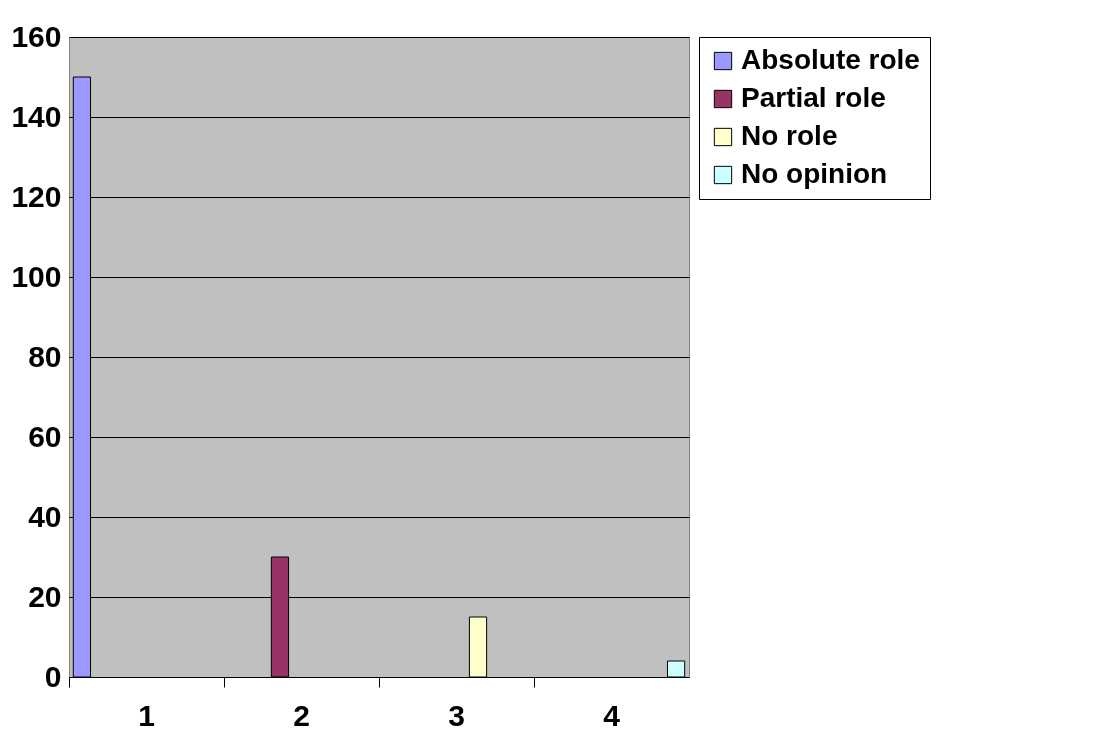  What do you see at coordinates (36, 116) in the screenshot?
I see `y-tick-label: 140` at bounding box center [36, 116].